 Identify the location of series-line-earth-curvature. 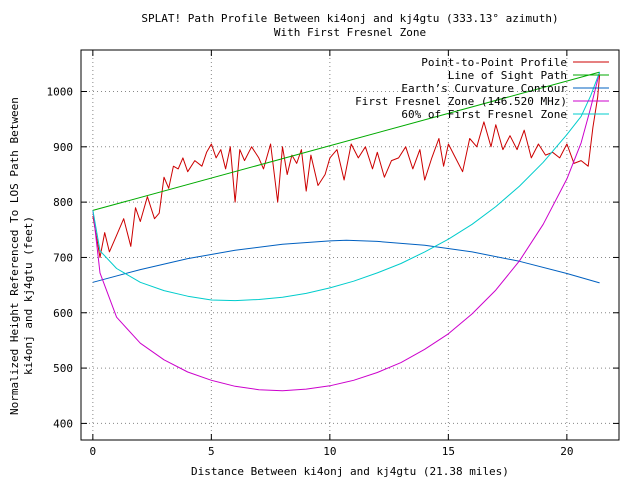
(346, 261).